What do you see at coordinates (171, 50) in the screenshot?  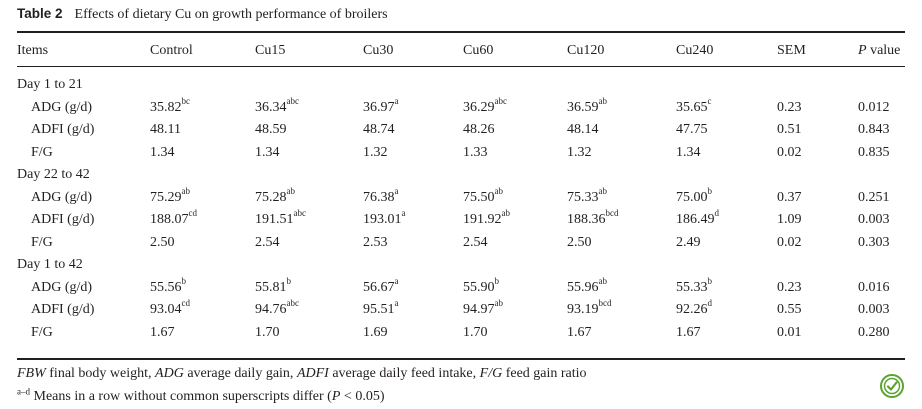 I see `header-control: Control` at bounding box center [171, 50].